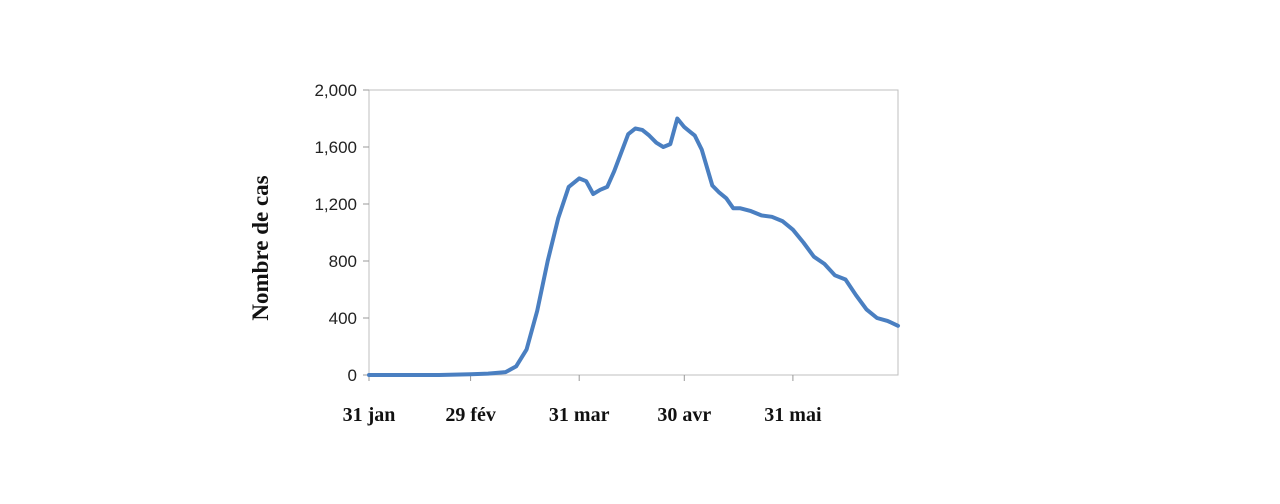 This screenshot has height=504, width=1280. I want to click on y-tick-label: 1,200, so click(335, 204).